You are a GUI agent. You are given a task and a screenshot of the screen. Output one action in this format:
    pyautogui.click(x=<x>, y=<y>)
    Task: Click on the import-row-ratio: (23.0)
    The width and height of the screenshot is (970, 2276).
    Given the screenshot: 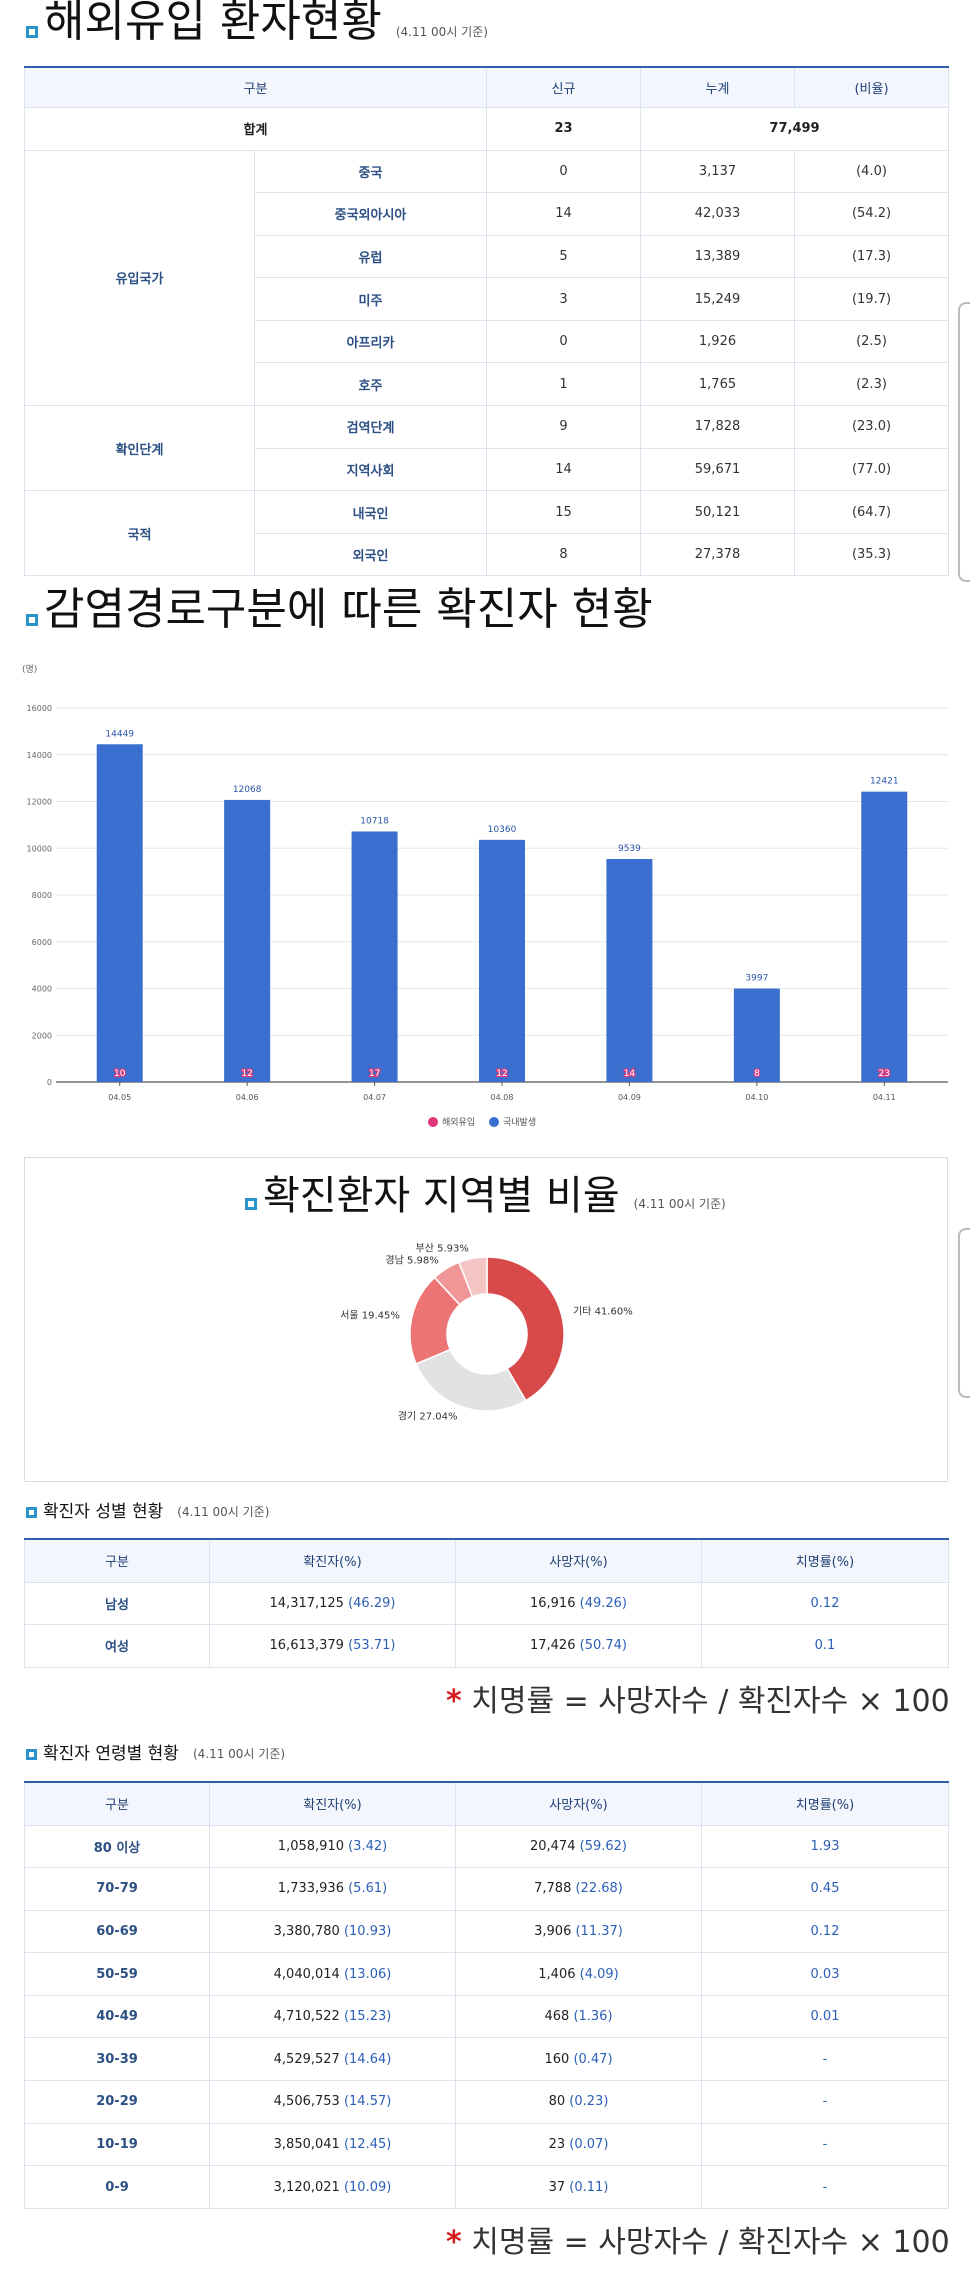 What is the action you would take?
    pyautogui.click(x=872, y=427)
    